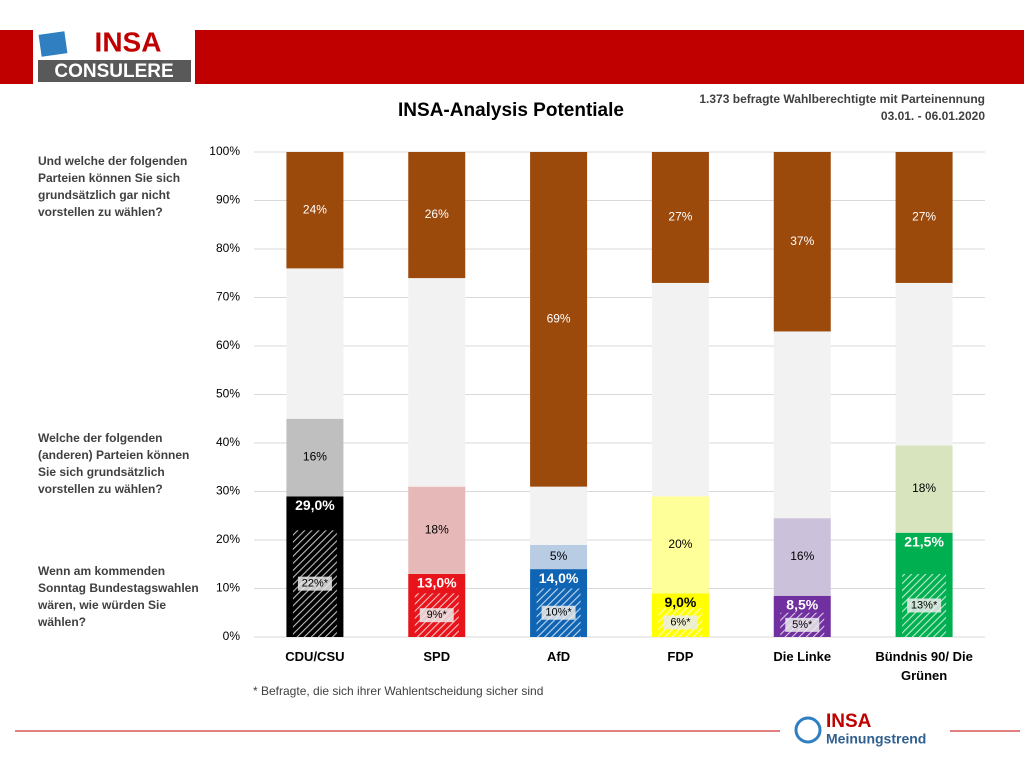 This screenshot has height=768, width=1024. Describe the element at coordinates (228, 394) in the screenshot. I see `y-tick-label: 50%` at that location.